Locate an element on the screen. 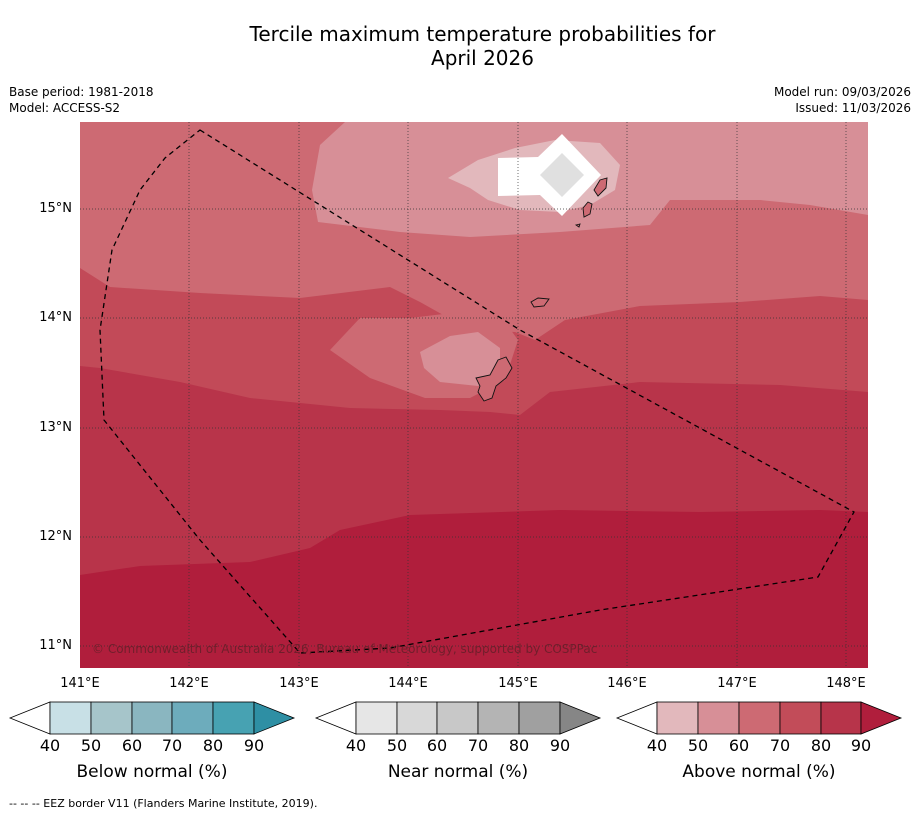  colorbar-label-below: Below normal (%) is located at coordinates (152, 772).